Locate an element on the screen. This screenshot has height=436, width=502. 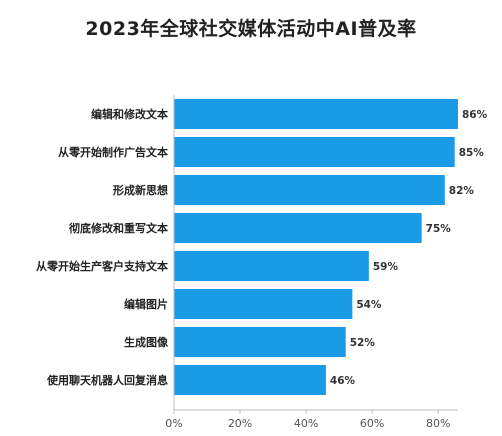
x-tick-label-4: 80% is located at coordinates (438, 423).